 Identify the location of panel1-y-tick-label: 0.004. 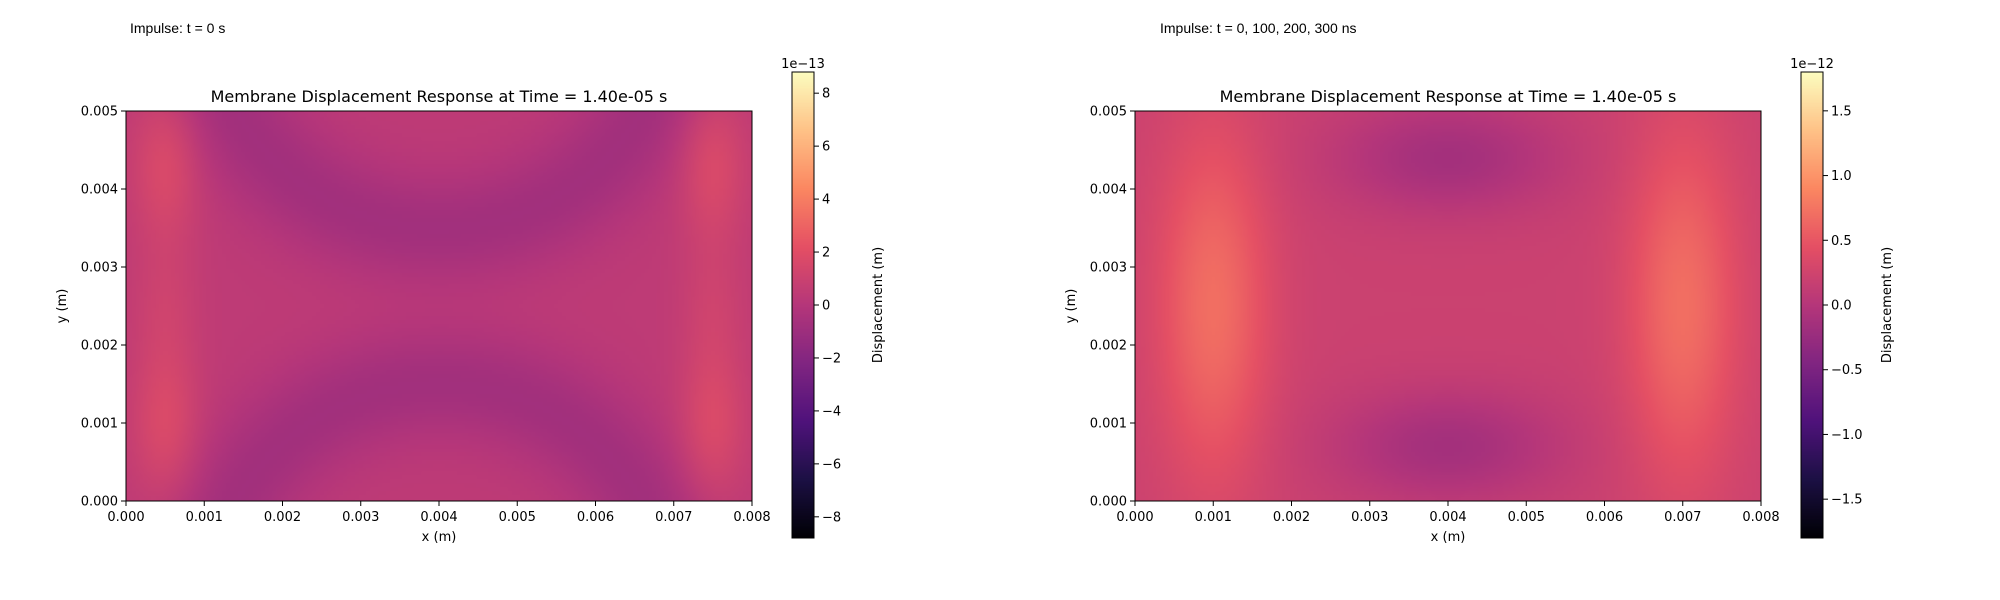
(99, 190).